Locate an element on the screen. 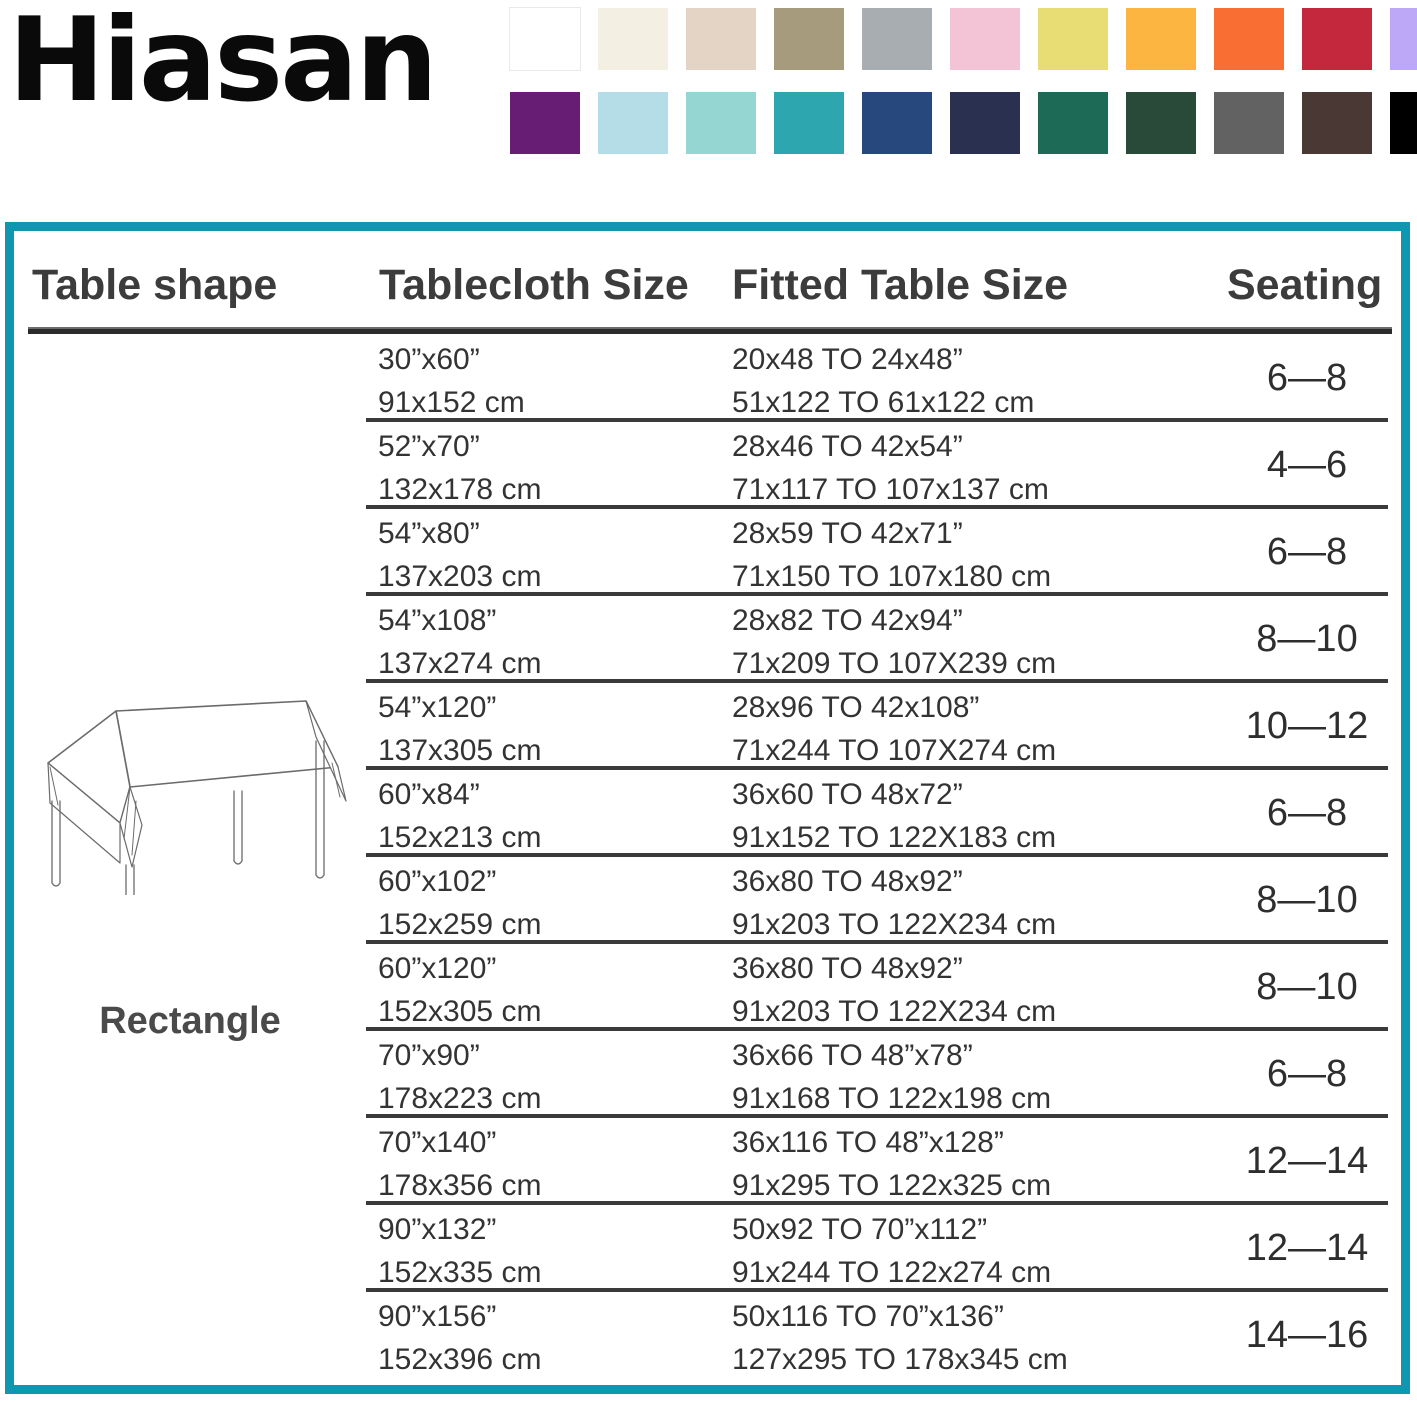 This screenshot has width=1417, height=1402. cell-fitted-table-size: 20x48 TO 24x48” 51x122 TO 61x122 cm is located at coordinates (883, 381).